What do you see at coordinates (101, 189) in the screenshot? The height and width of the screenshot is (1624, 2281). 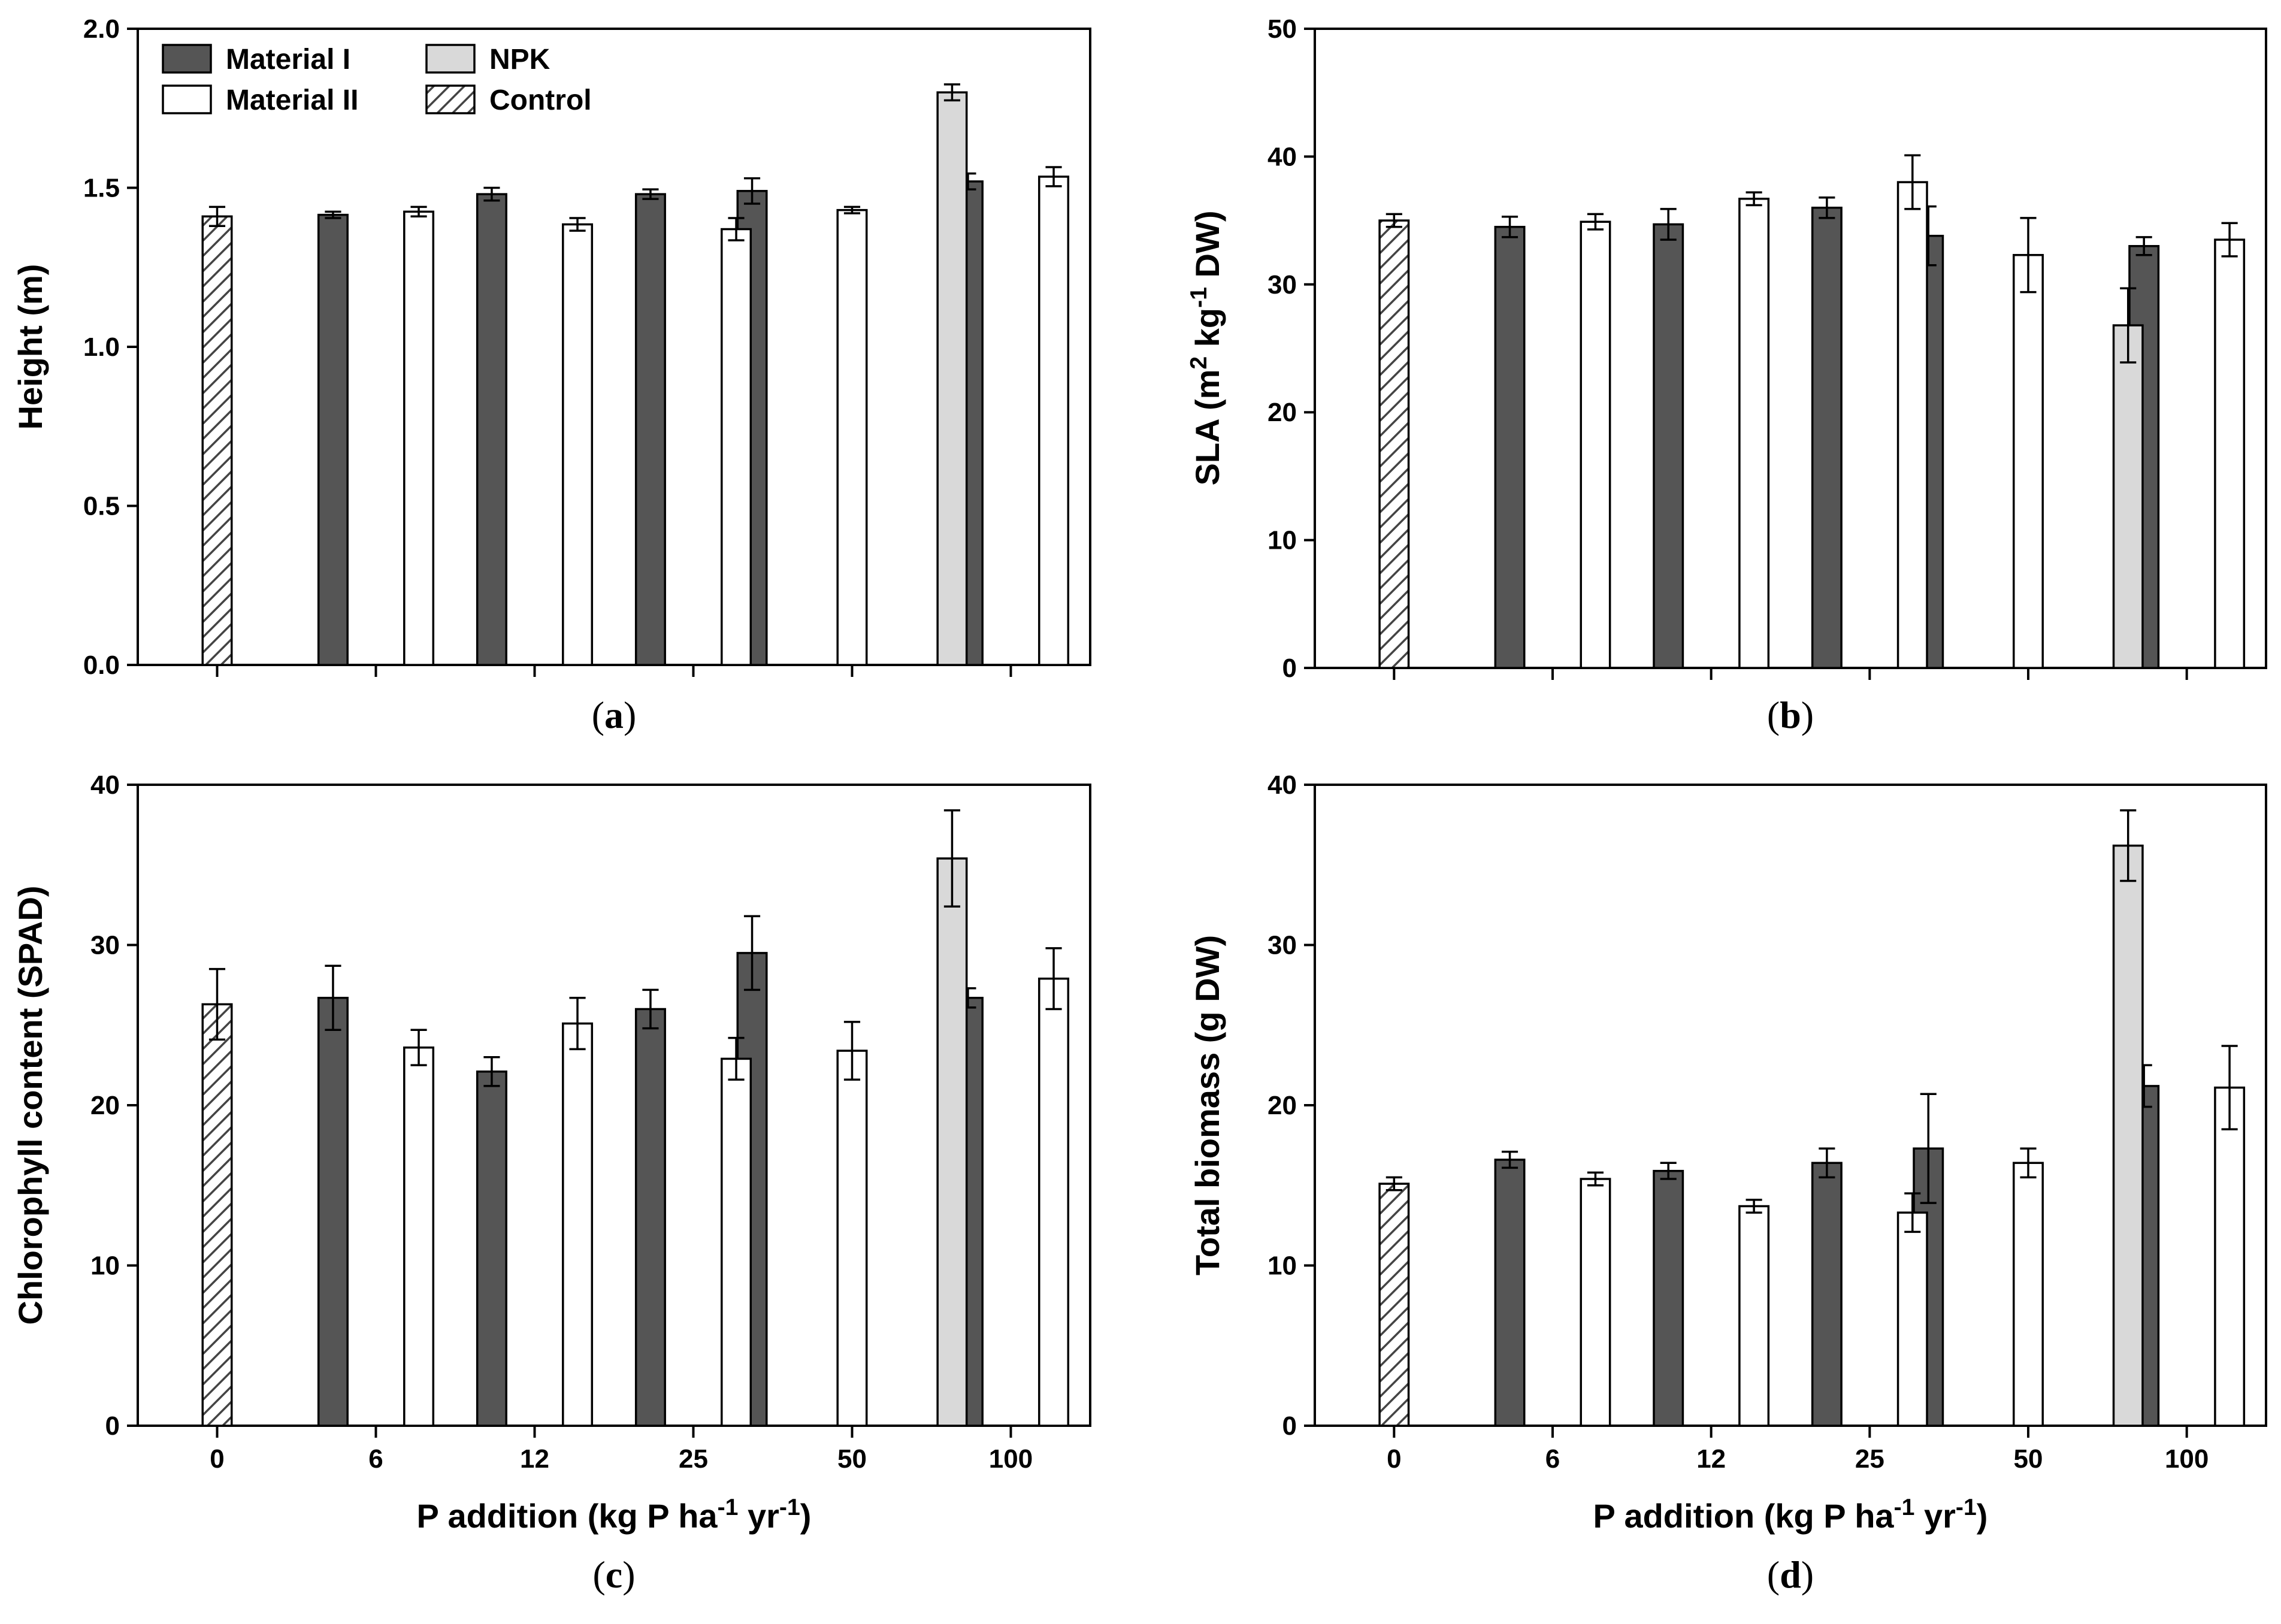 I see `y-tick-label: 1.5` at bounding box center [101, 189].